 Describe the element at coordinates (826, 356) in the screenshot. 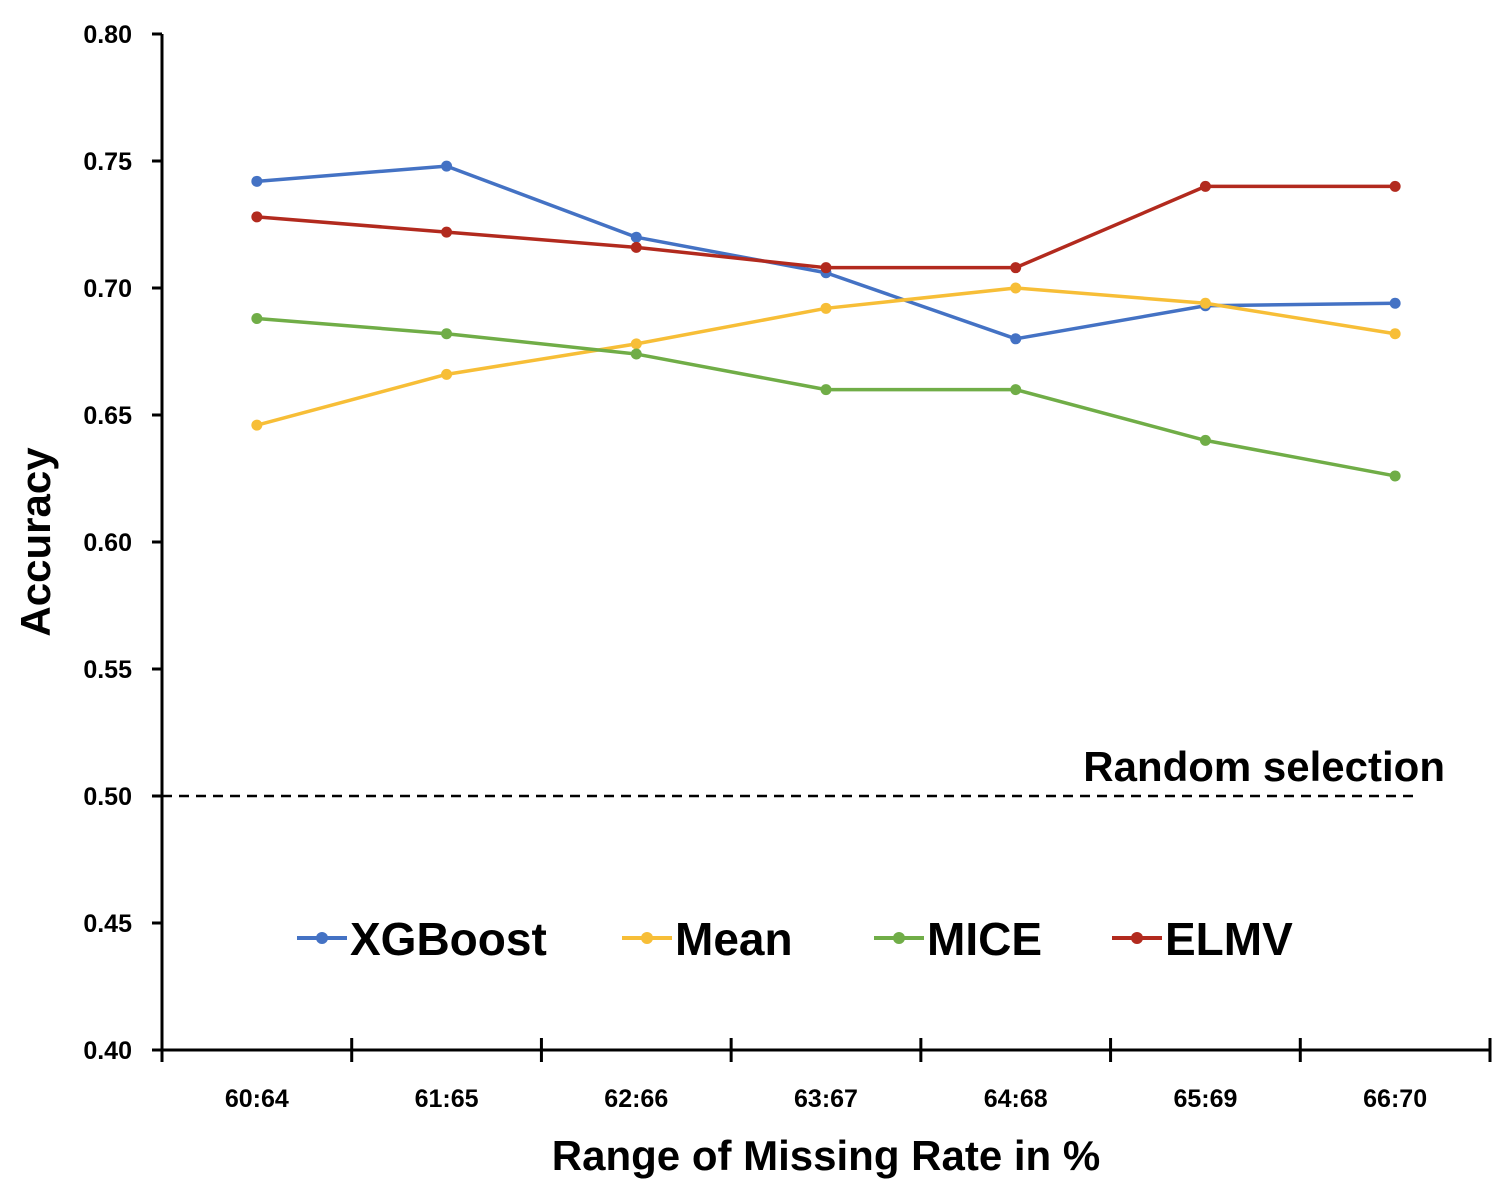

I see `series-mean` at that location.